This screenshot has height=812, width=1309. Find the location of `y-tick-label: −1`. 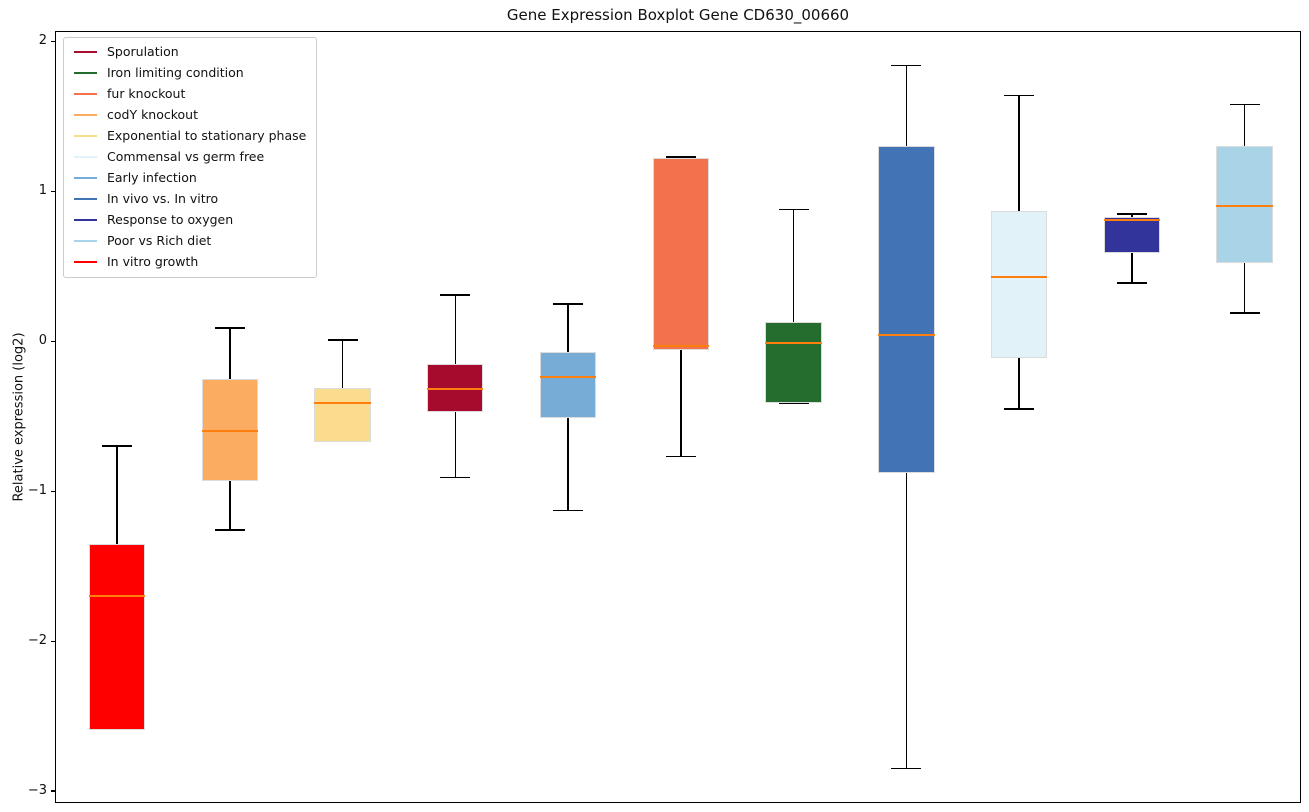

y-tick-label: −1 is located at coordinates (37, 491).